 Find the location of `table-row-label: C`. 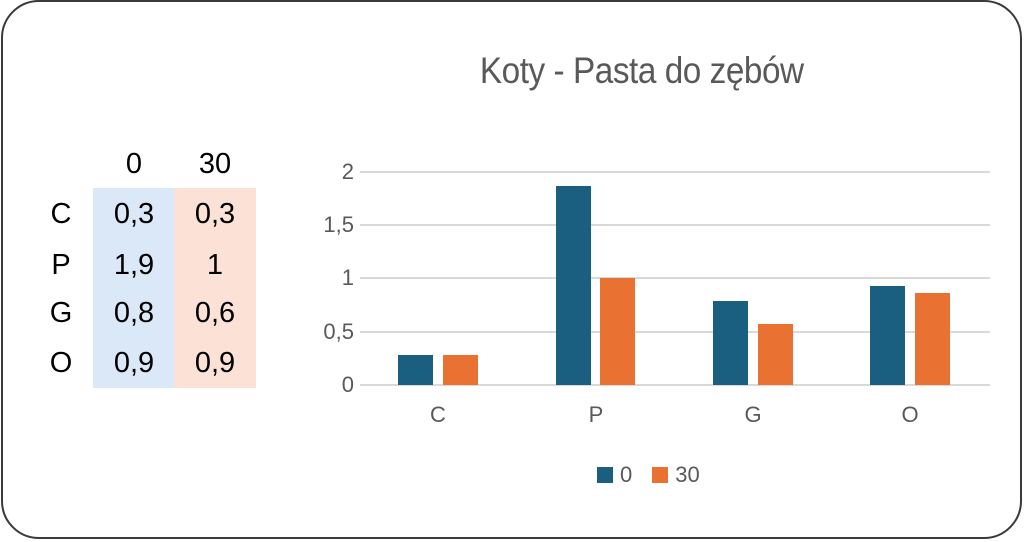

table-row-label: C is located at coordinates (61, 214).